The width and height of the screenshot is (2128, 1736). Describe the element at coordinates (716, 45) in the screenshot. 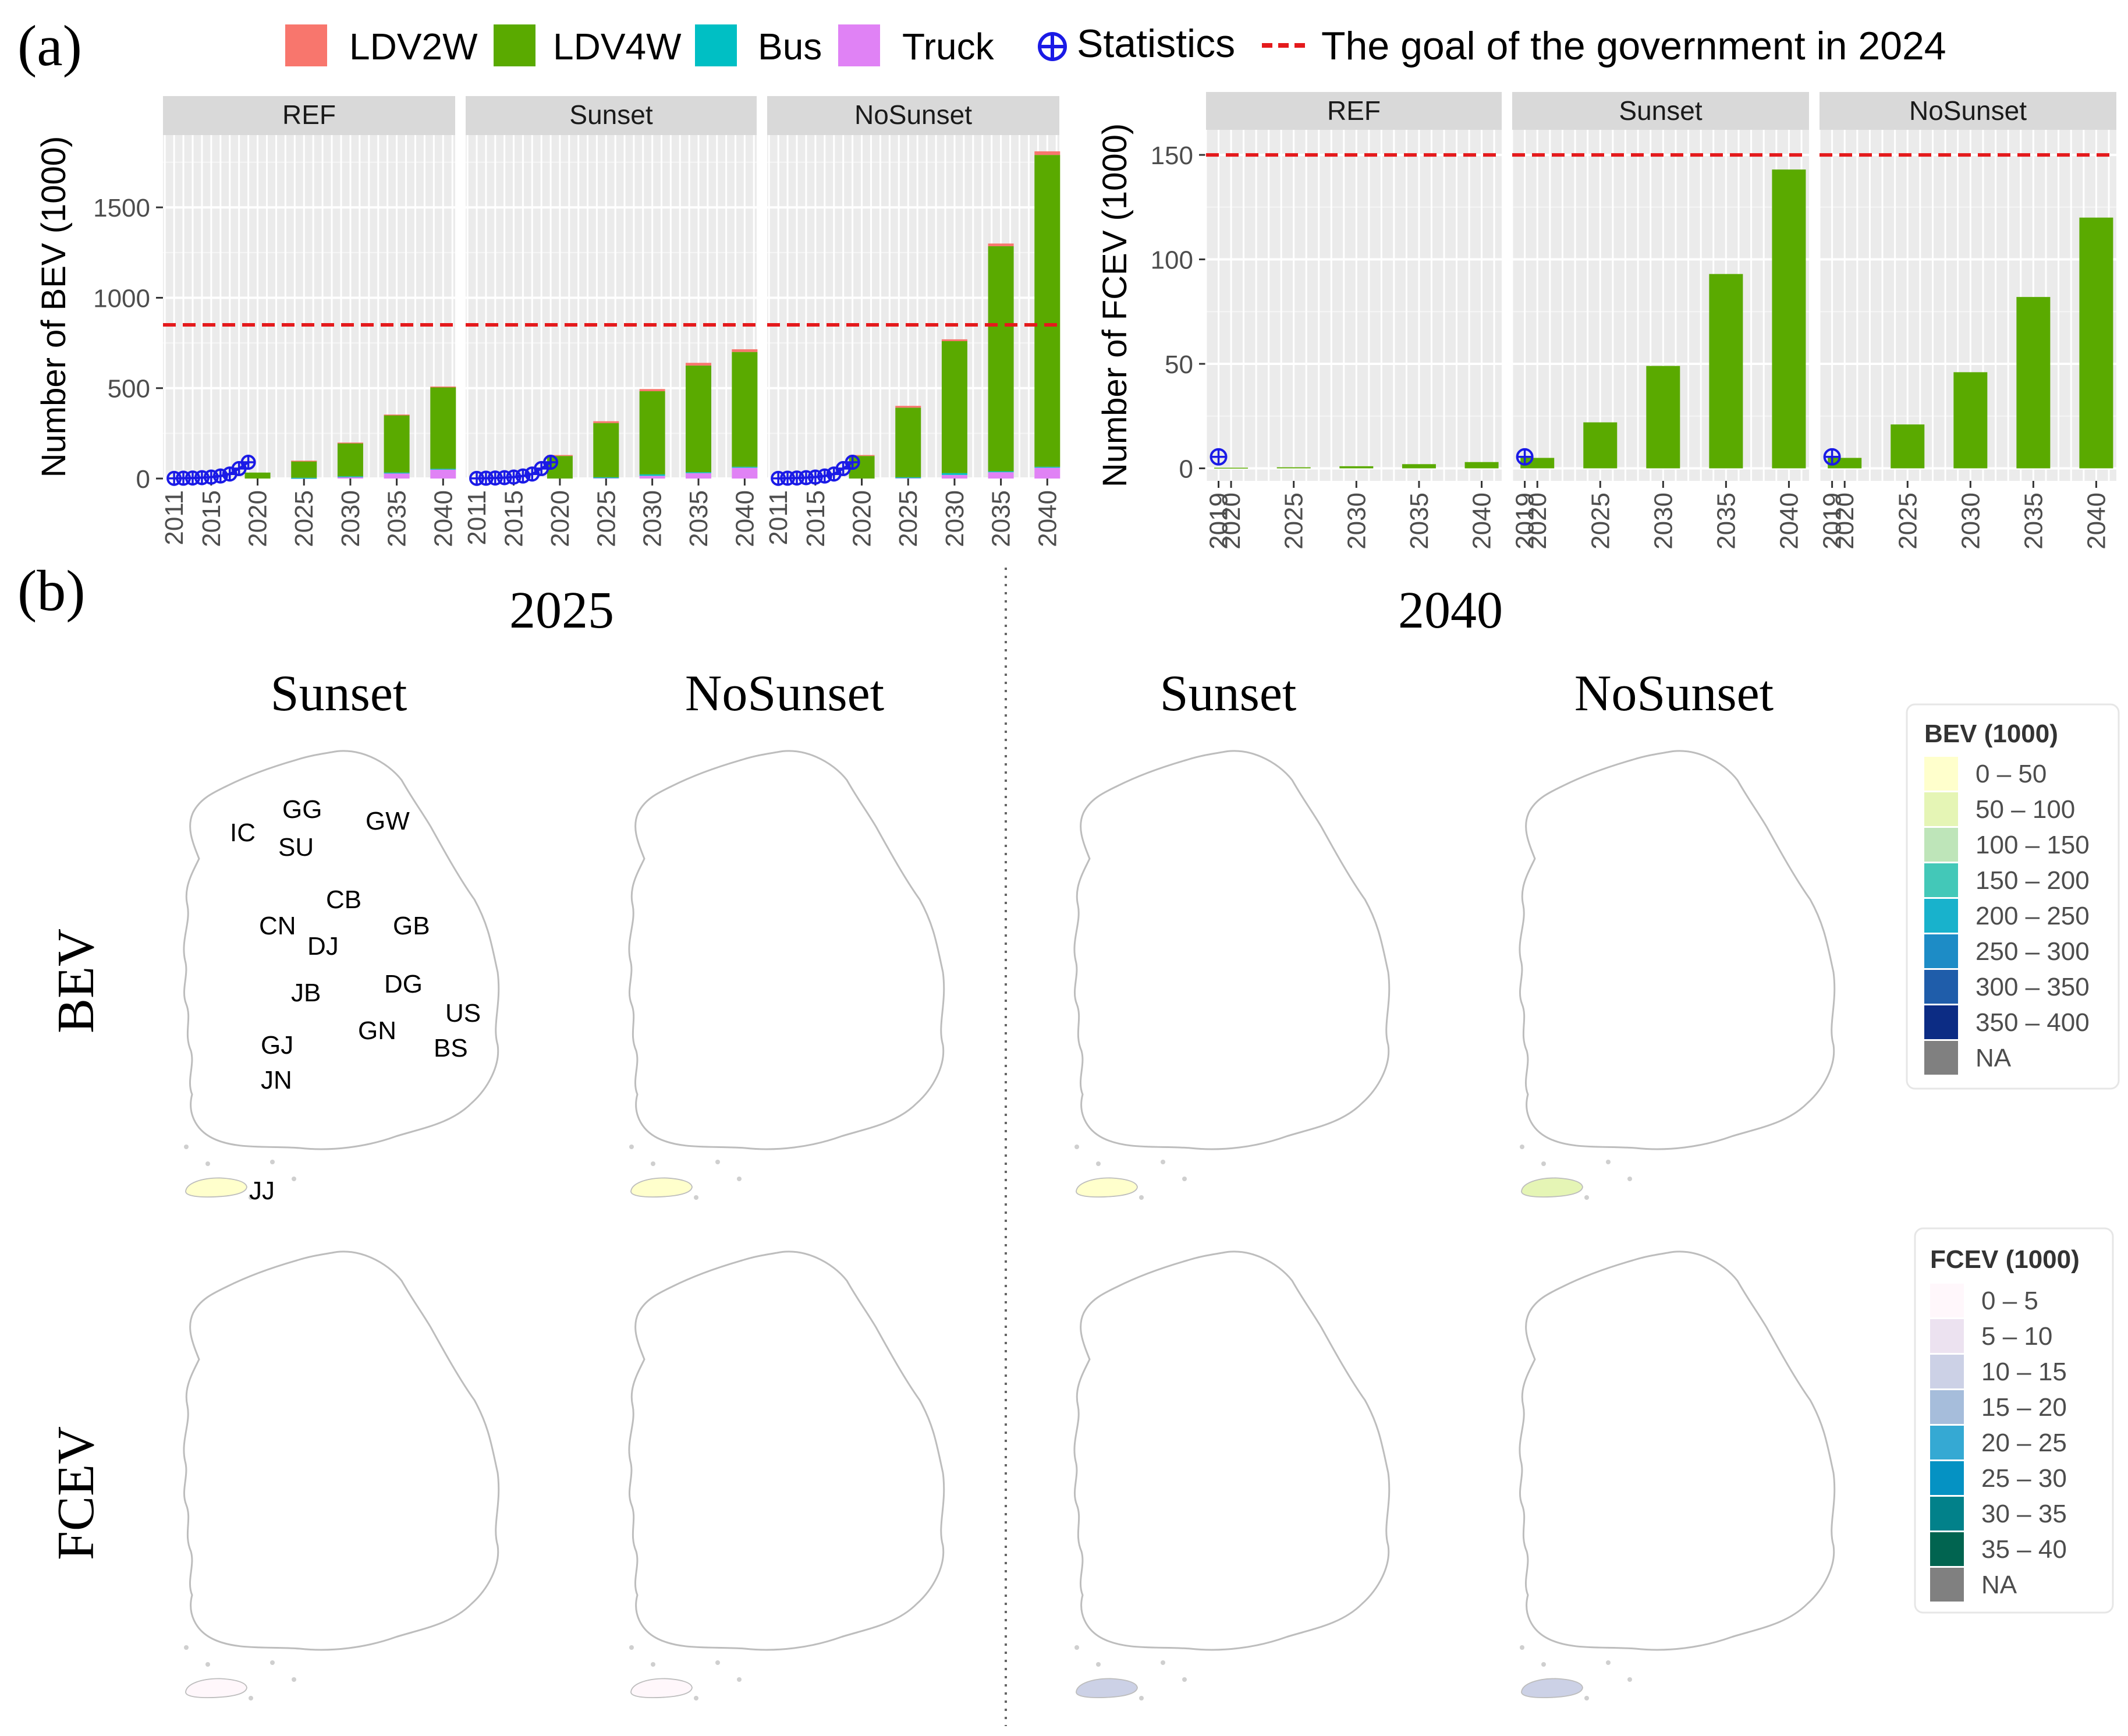

I see `legend-swatch-bus` at that location.